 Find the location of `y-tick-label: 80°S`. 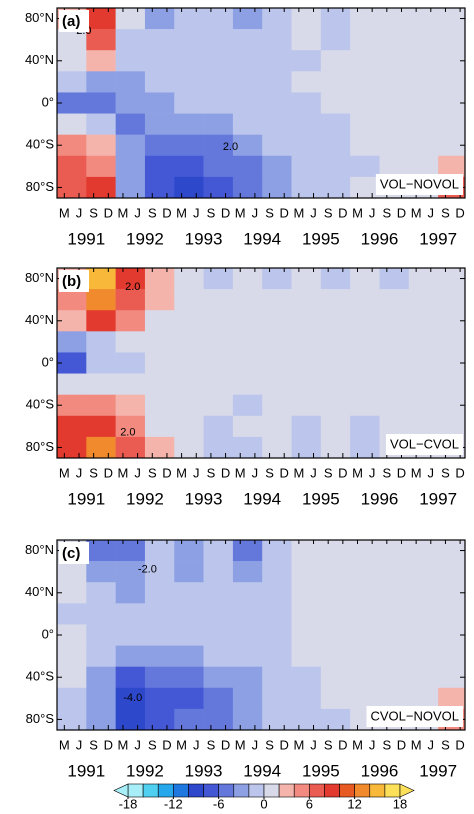

y-tick-label: 80°S is located at coordinates (40, 446).